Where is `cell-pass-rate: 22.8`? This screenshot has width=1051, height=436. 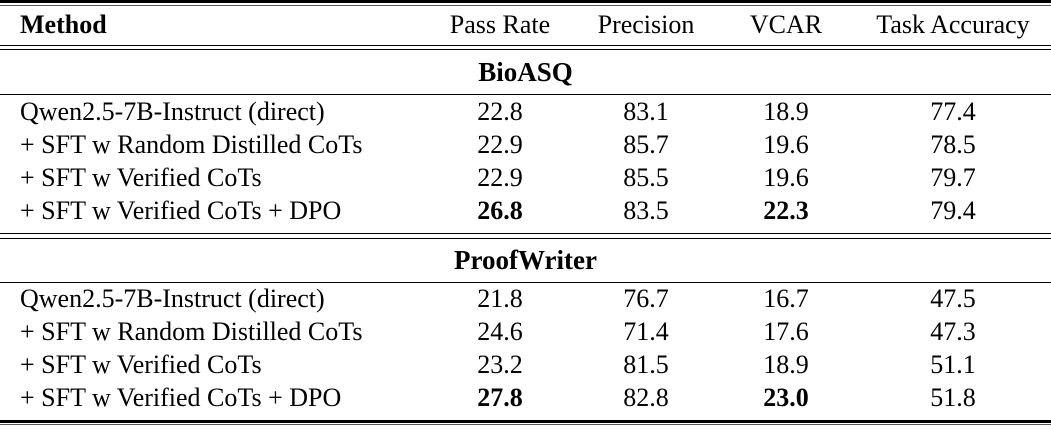 cell-pass-rate: 22.8 is located at coordinates (500, 111).